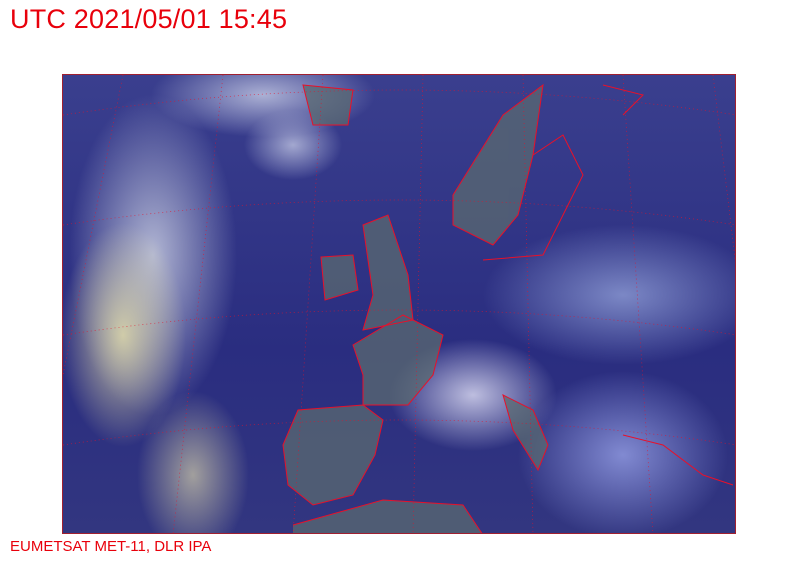 The width and height of the screenshot is (800, 565). I want to click on timestamp-title: UTC 2021/05/01 15:45, so click(149, 19).